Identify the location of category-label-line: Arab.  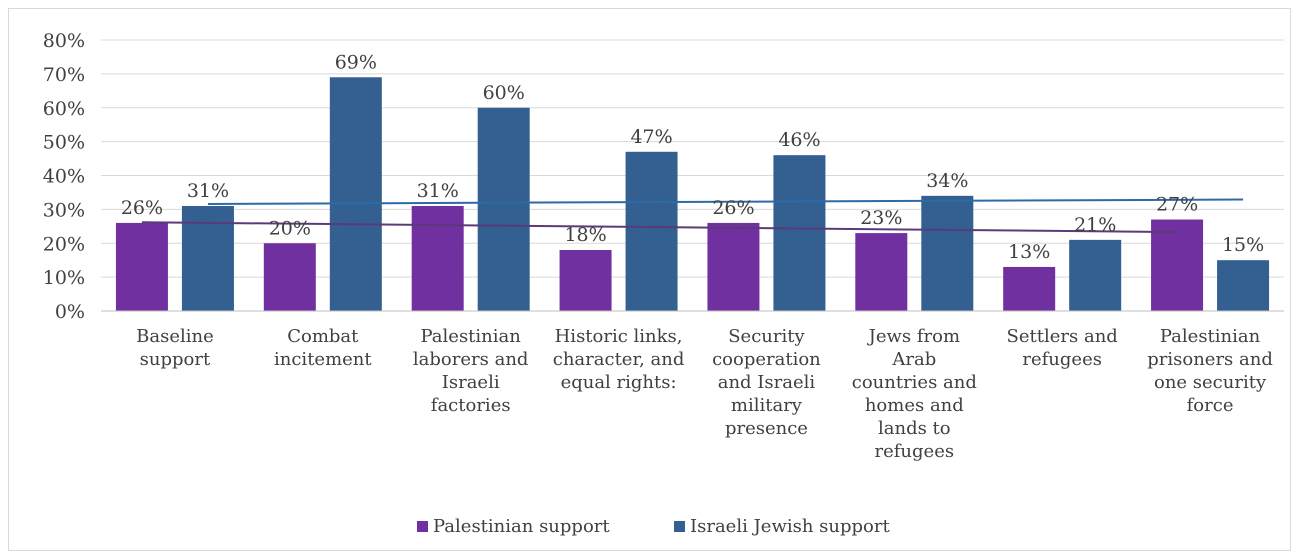
(913, 359).